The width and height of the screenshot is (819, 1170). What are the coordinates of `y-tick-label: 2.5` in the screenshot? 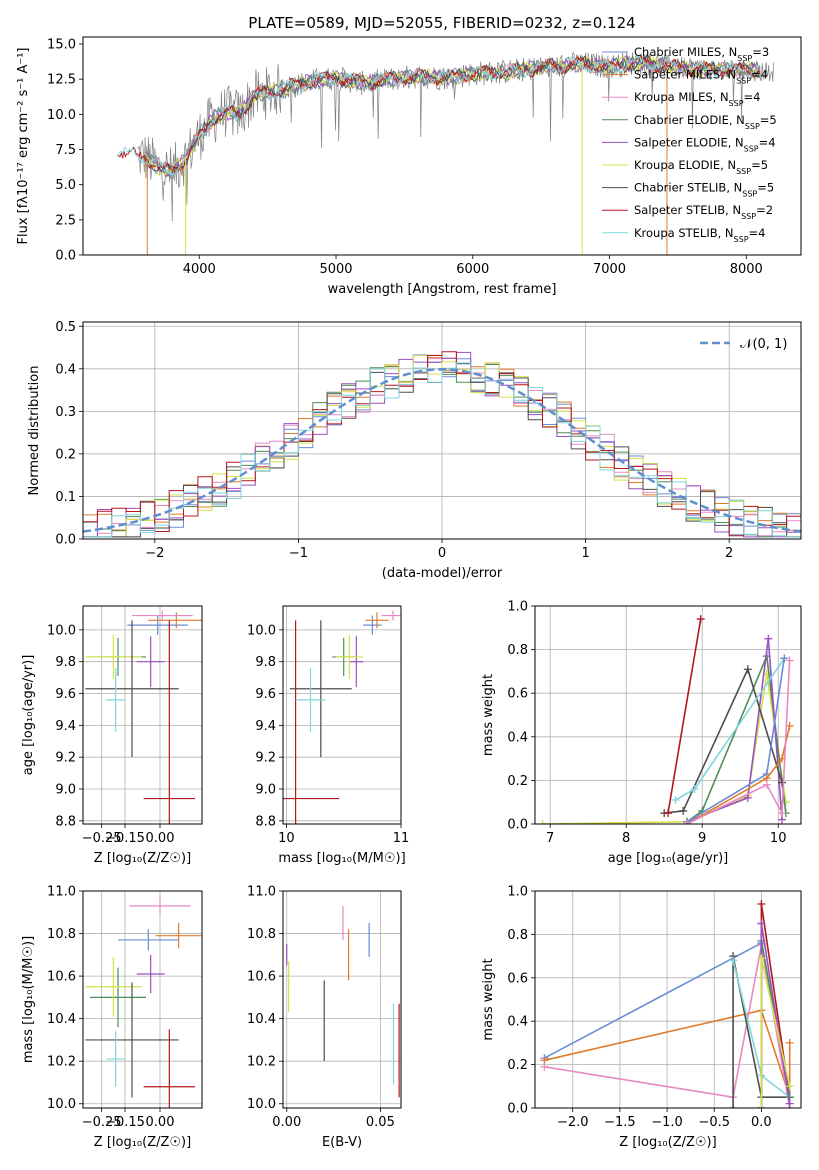 It's located at (65, 220).